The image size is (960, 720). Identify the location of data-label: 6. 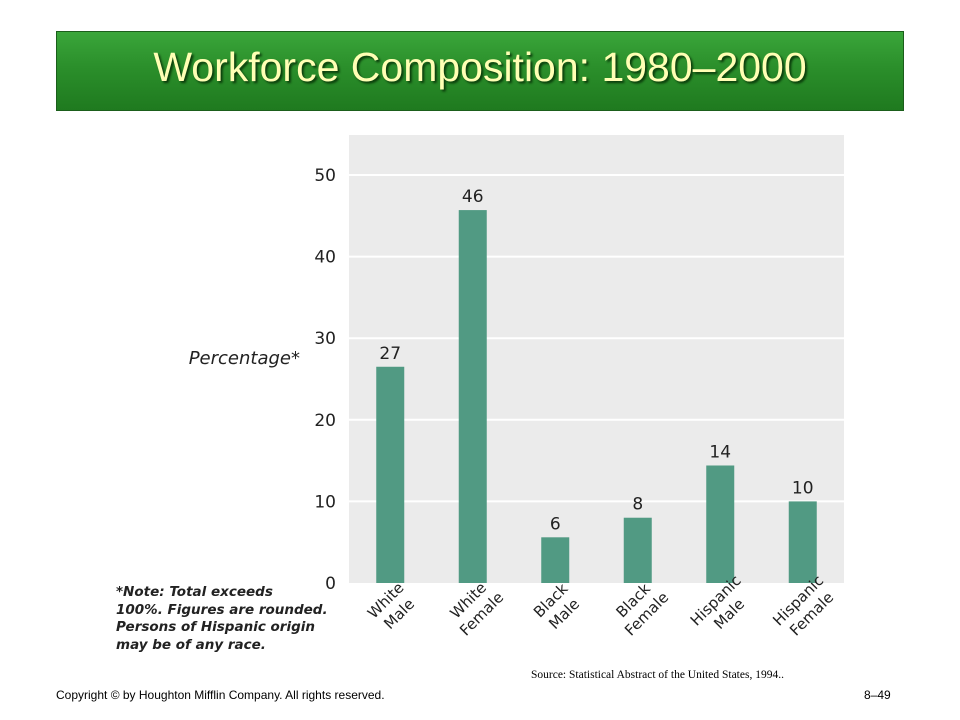
(555, 524).